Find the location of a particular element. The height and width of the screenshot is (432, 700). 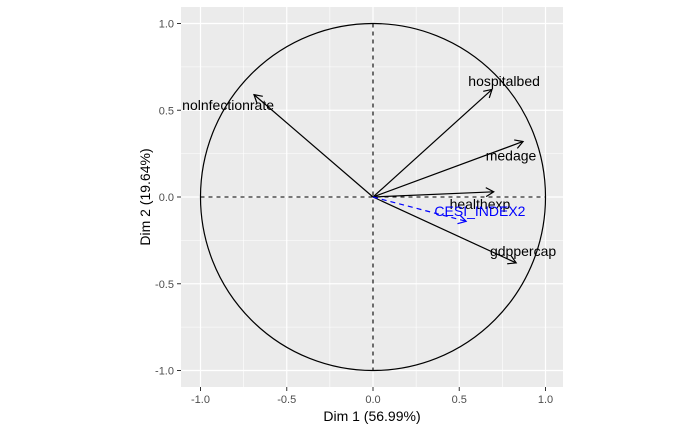

vector-gdppercap is located at coordinates (445, 230).